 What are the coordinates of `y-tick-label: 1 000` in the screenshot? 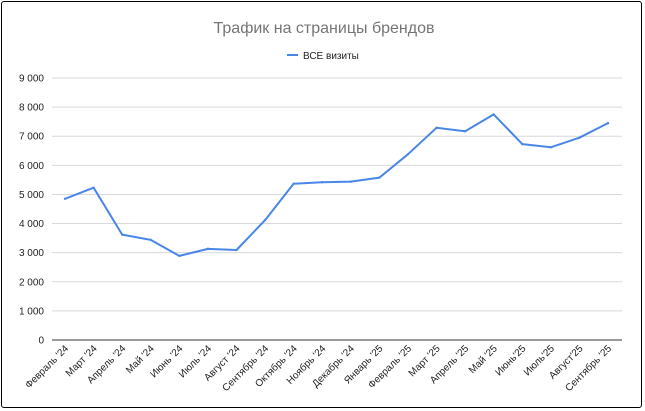 It's located at (31, 311).